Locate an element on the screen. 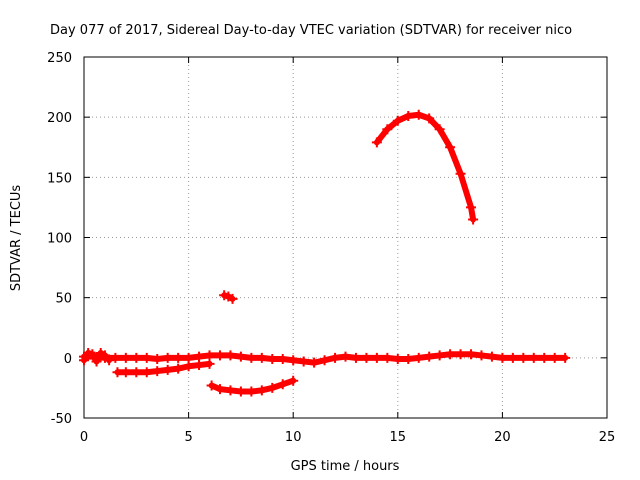 This screenshot has width=640, height=480. y-tick-labels: -50 0 50 100 150 200 250 is located at coordinates (59, 239).